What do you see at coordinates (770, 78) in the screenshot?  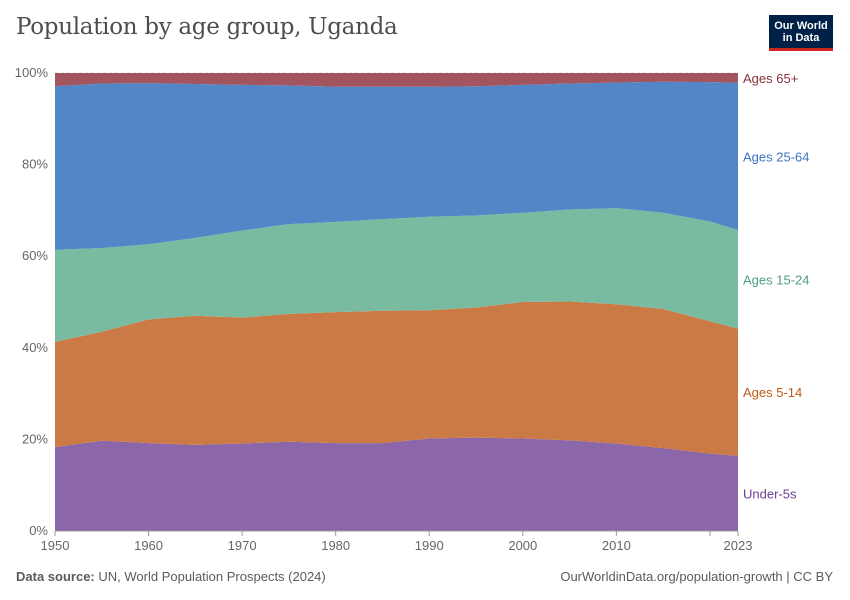 I see `series-label: Ages 65+` at bounding box center [770, 78].